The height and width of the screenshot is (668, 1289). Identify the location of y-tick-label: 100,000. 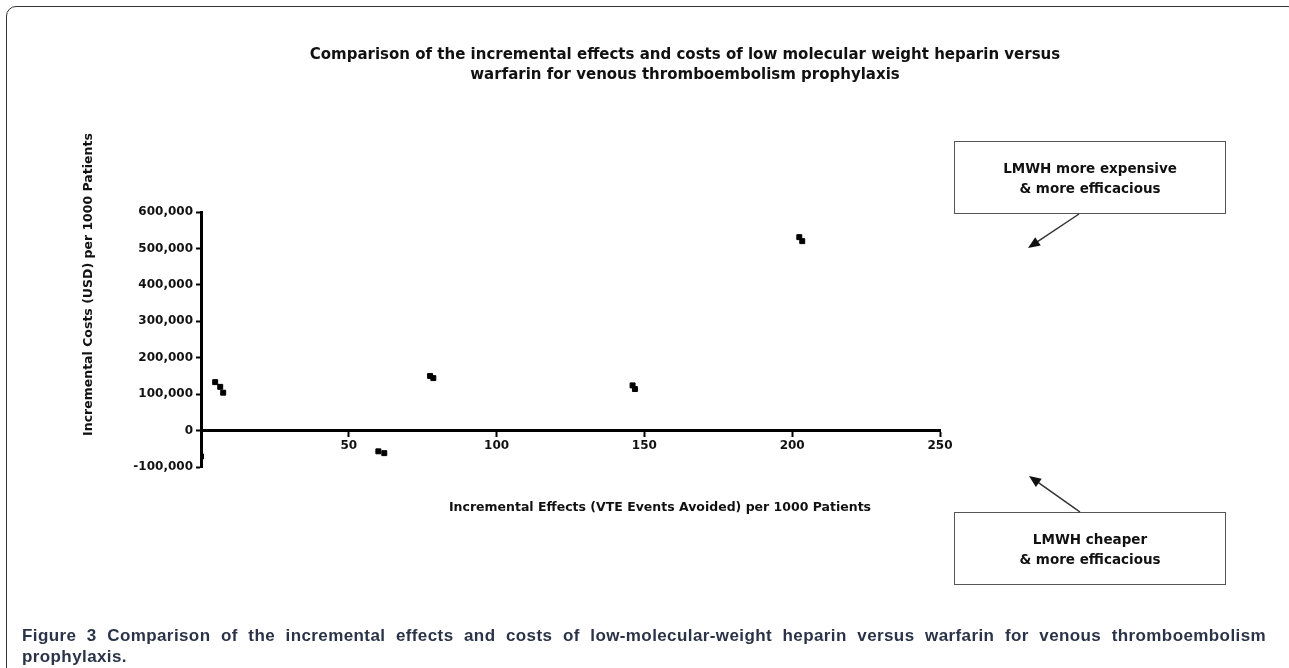
(165, 393).